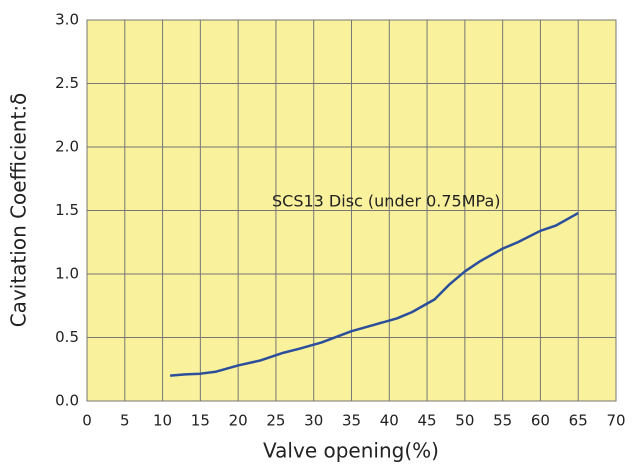 The width and height of the screenshot is (634, 469). Describe the element at coordinates (67, 401) in the screenshot. I see `y-tick-label: 0.0` at that location.